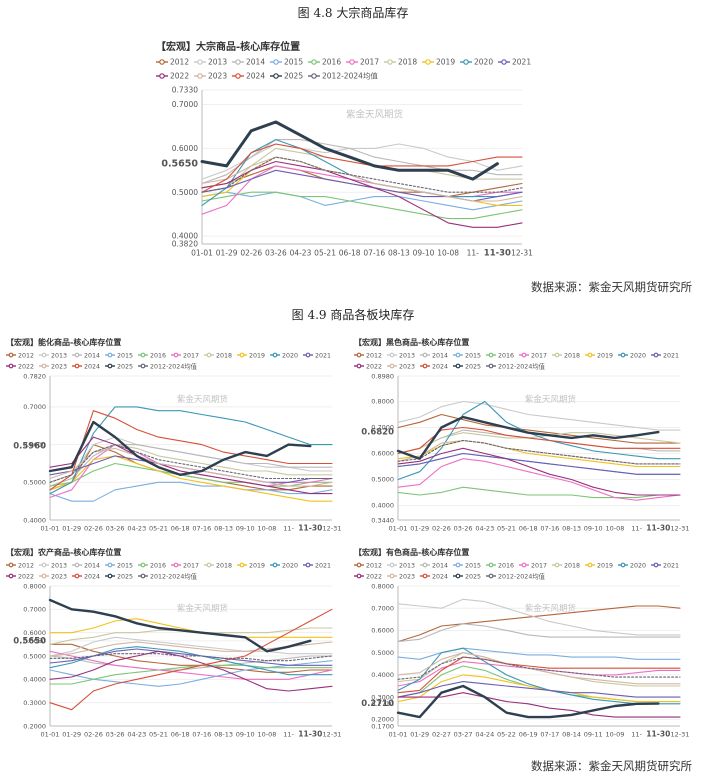 The image size is (706, 781). Describe the element at coordinates (448, 253) in the screenshot. I see `x-tick-label: 10-08` at that location.